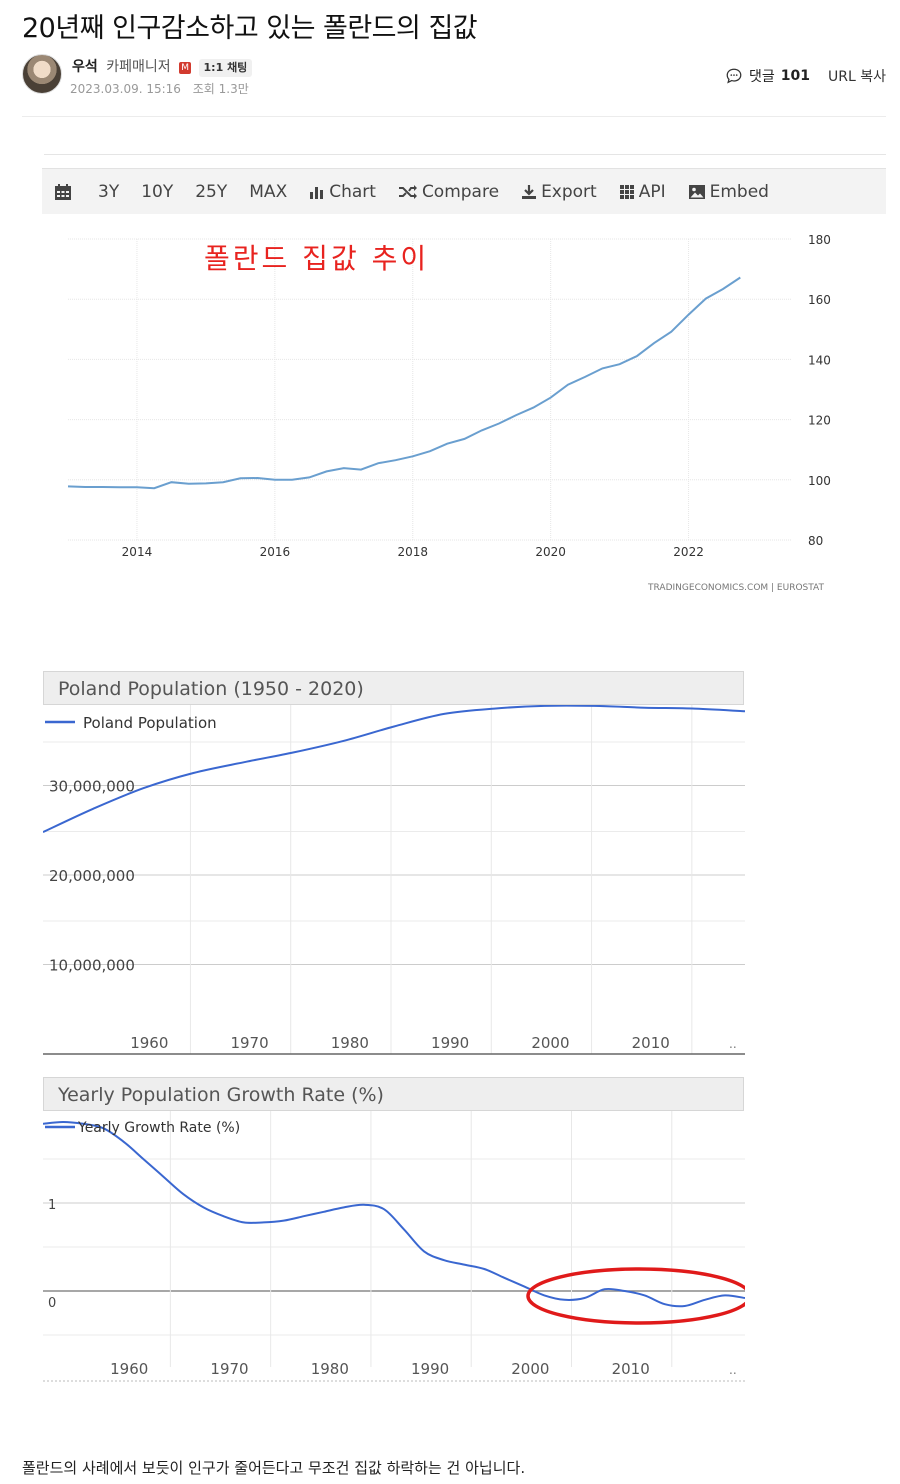  What do you see at coordinates (316, 258) in the screenshot?
I see `chart-annotation: 폴란드 집값 추이` at bounding box center [316, 258].